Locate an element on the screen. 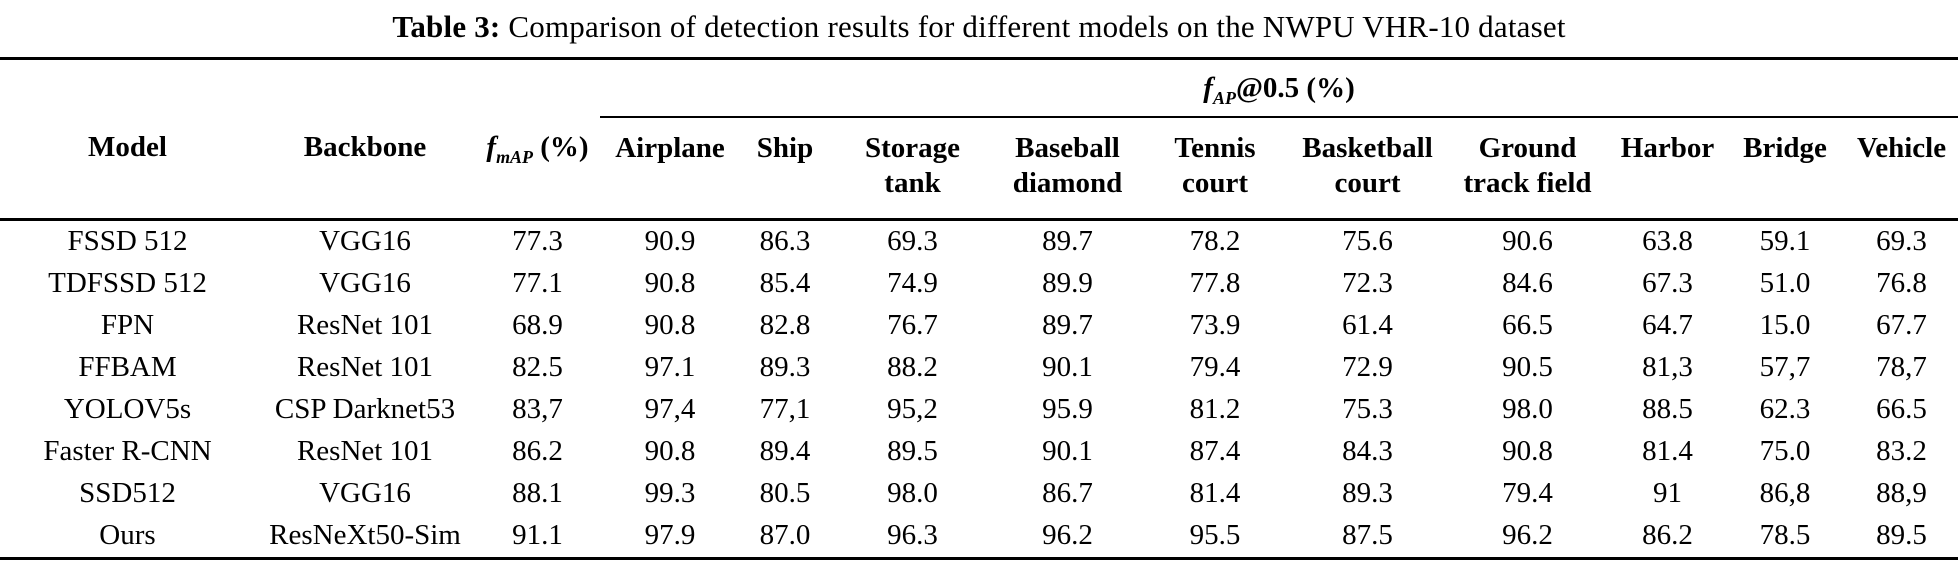 Image resolution: width=1958 pixels, height=588 pixels. col-header-line1: Bridge is located at coordinates (1785, 147).